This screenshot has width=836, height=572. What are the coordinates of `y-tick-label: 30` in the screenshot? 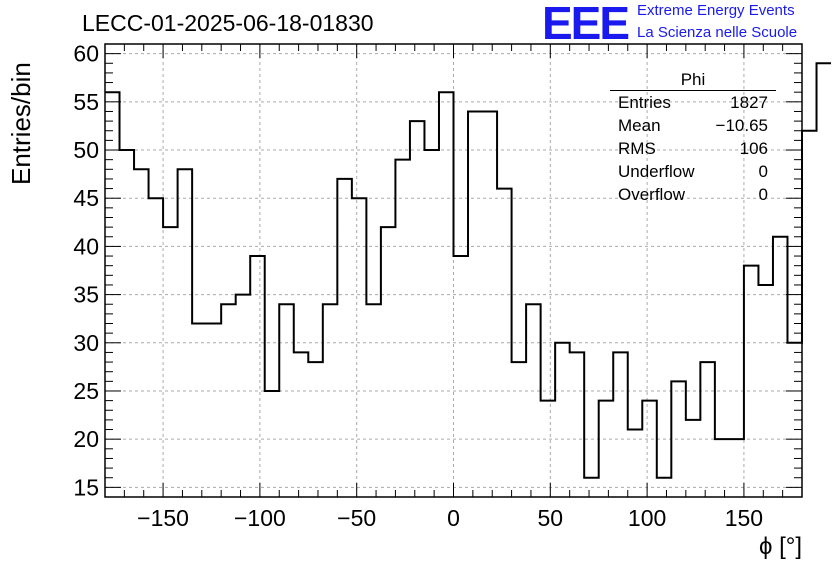 It's located at (86, 343).